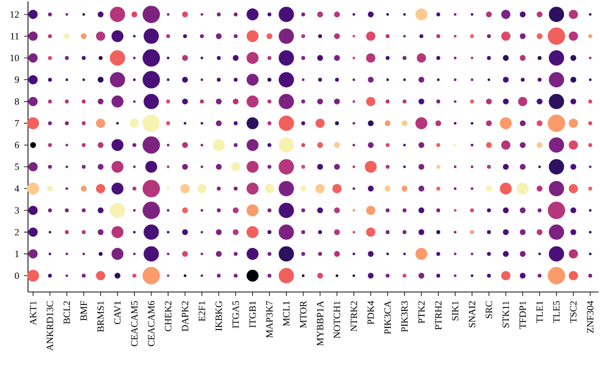  What do you see at coordinates (50, 326) in the screenshot?
I see `x-tick-label: ANKRD13C` at bounding box center [50, 326].